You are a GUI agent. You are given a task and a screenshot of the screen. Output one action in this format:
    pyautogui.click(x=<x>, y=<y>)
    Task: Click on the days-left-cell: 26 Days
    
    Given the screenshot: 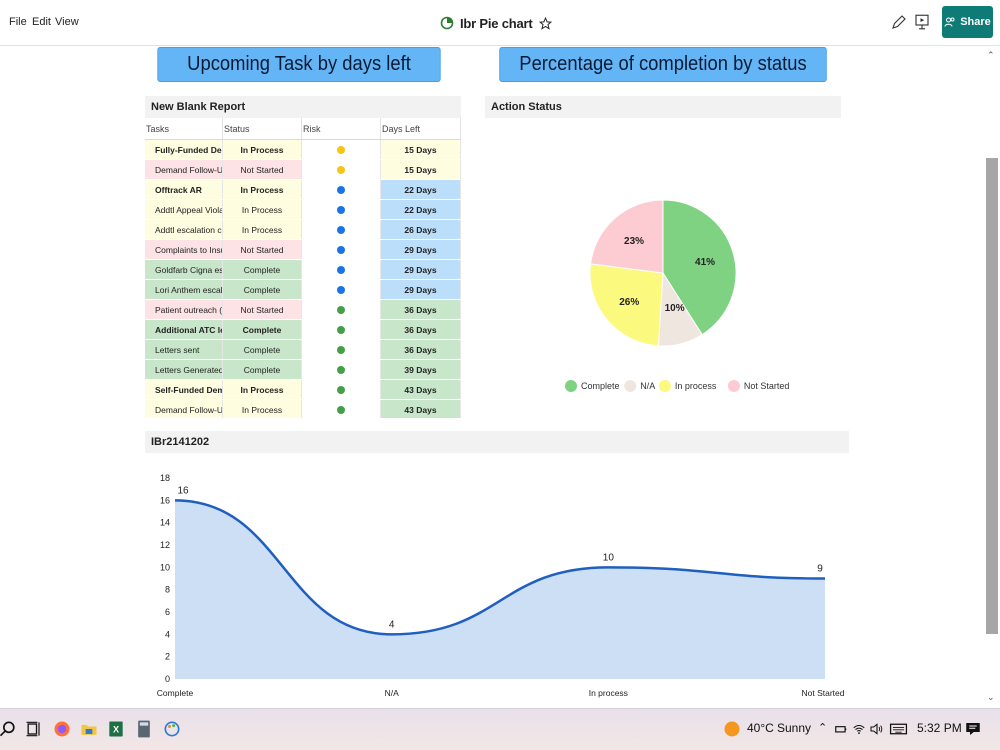 What is the action you would take?
    pyautogui.click(x=421, y=229)
    